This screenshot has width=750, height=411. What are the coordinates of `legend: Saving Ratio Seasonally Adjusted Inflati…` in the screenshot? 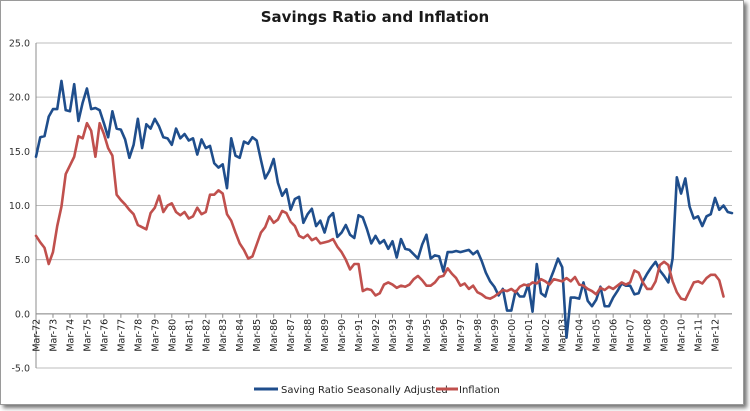 It's located at (377, 390).